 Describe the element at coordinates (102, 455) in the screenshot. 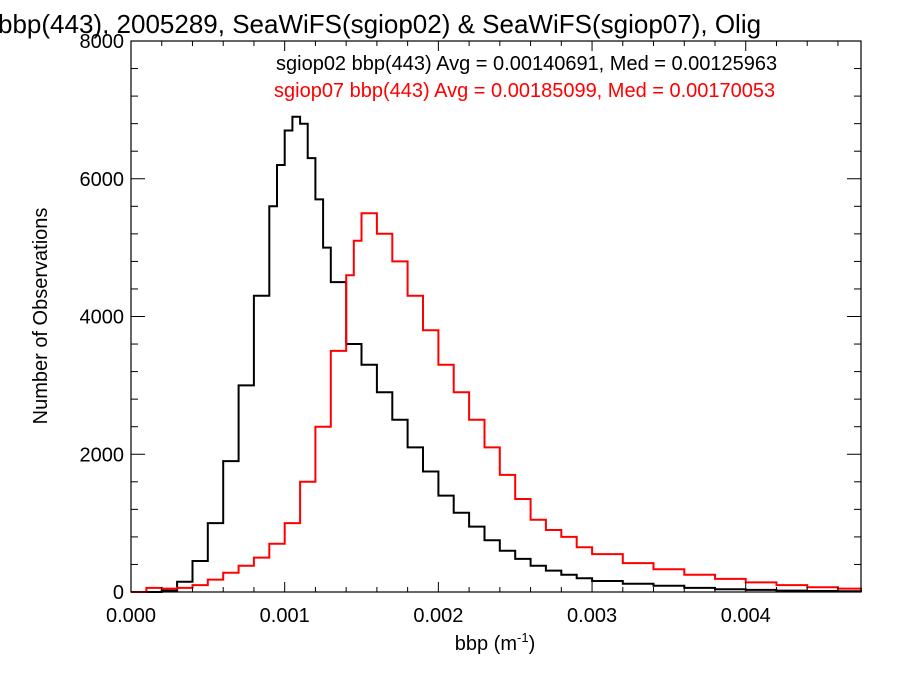

I see `y-tick-label: 2000` at that location.